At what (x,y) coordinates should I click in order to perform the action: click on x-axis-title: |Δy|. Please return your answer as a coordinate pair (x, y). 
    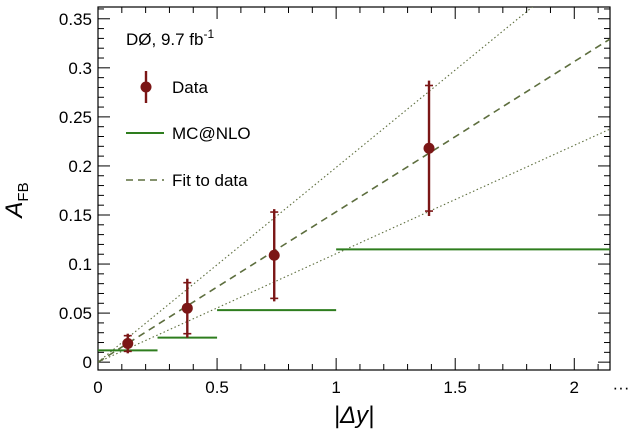
    Looking at the image, I should click on (354, 415).